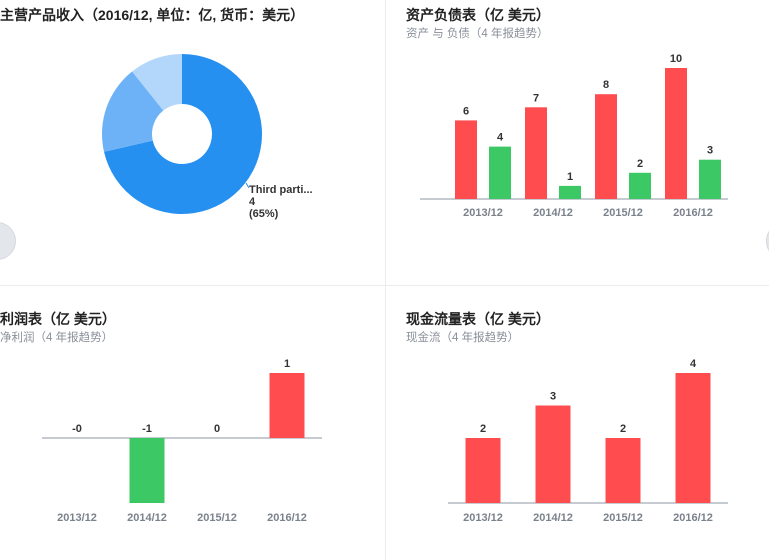  Describe the element at coordinates (287, 518) in the screenshot. I see `profit-xtick-3: 2016/12` at that location.